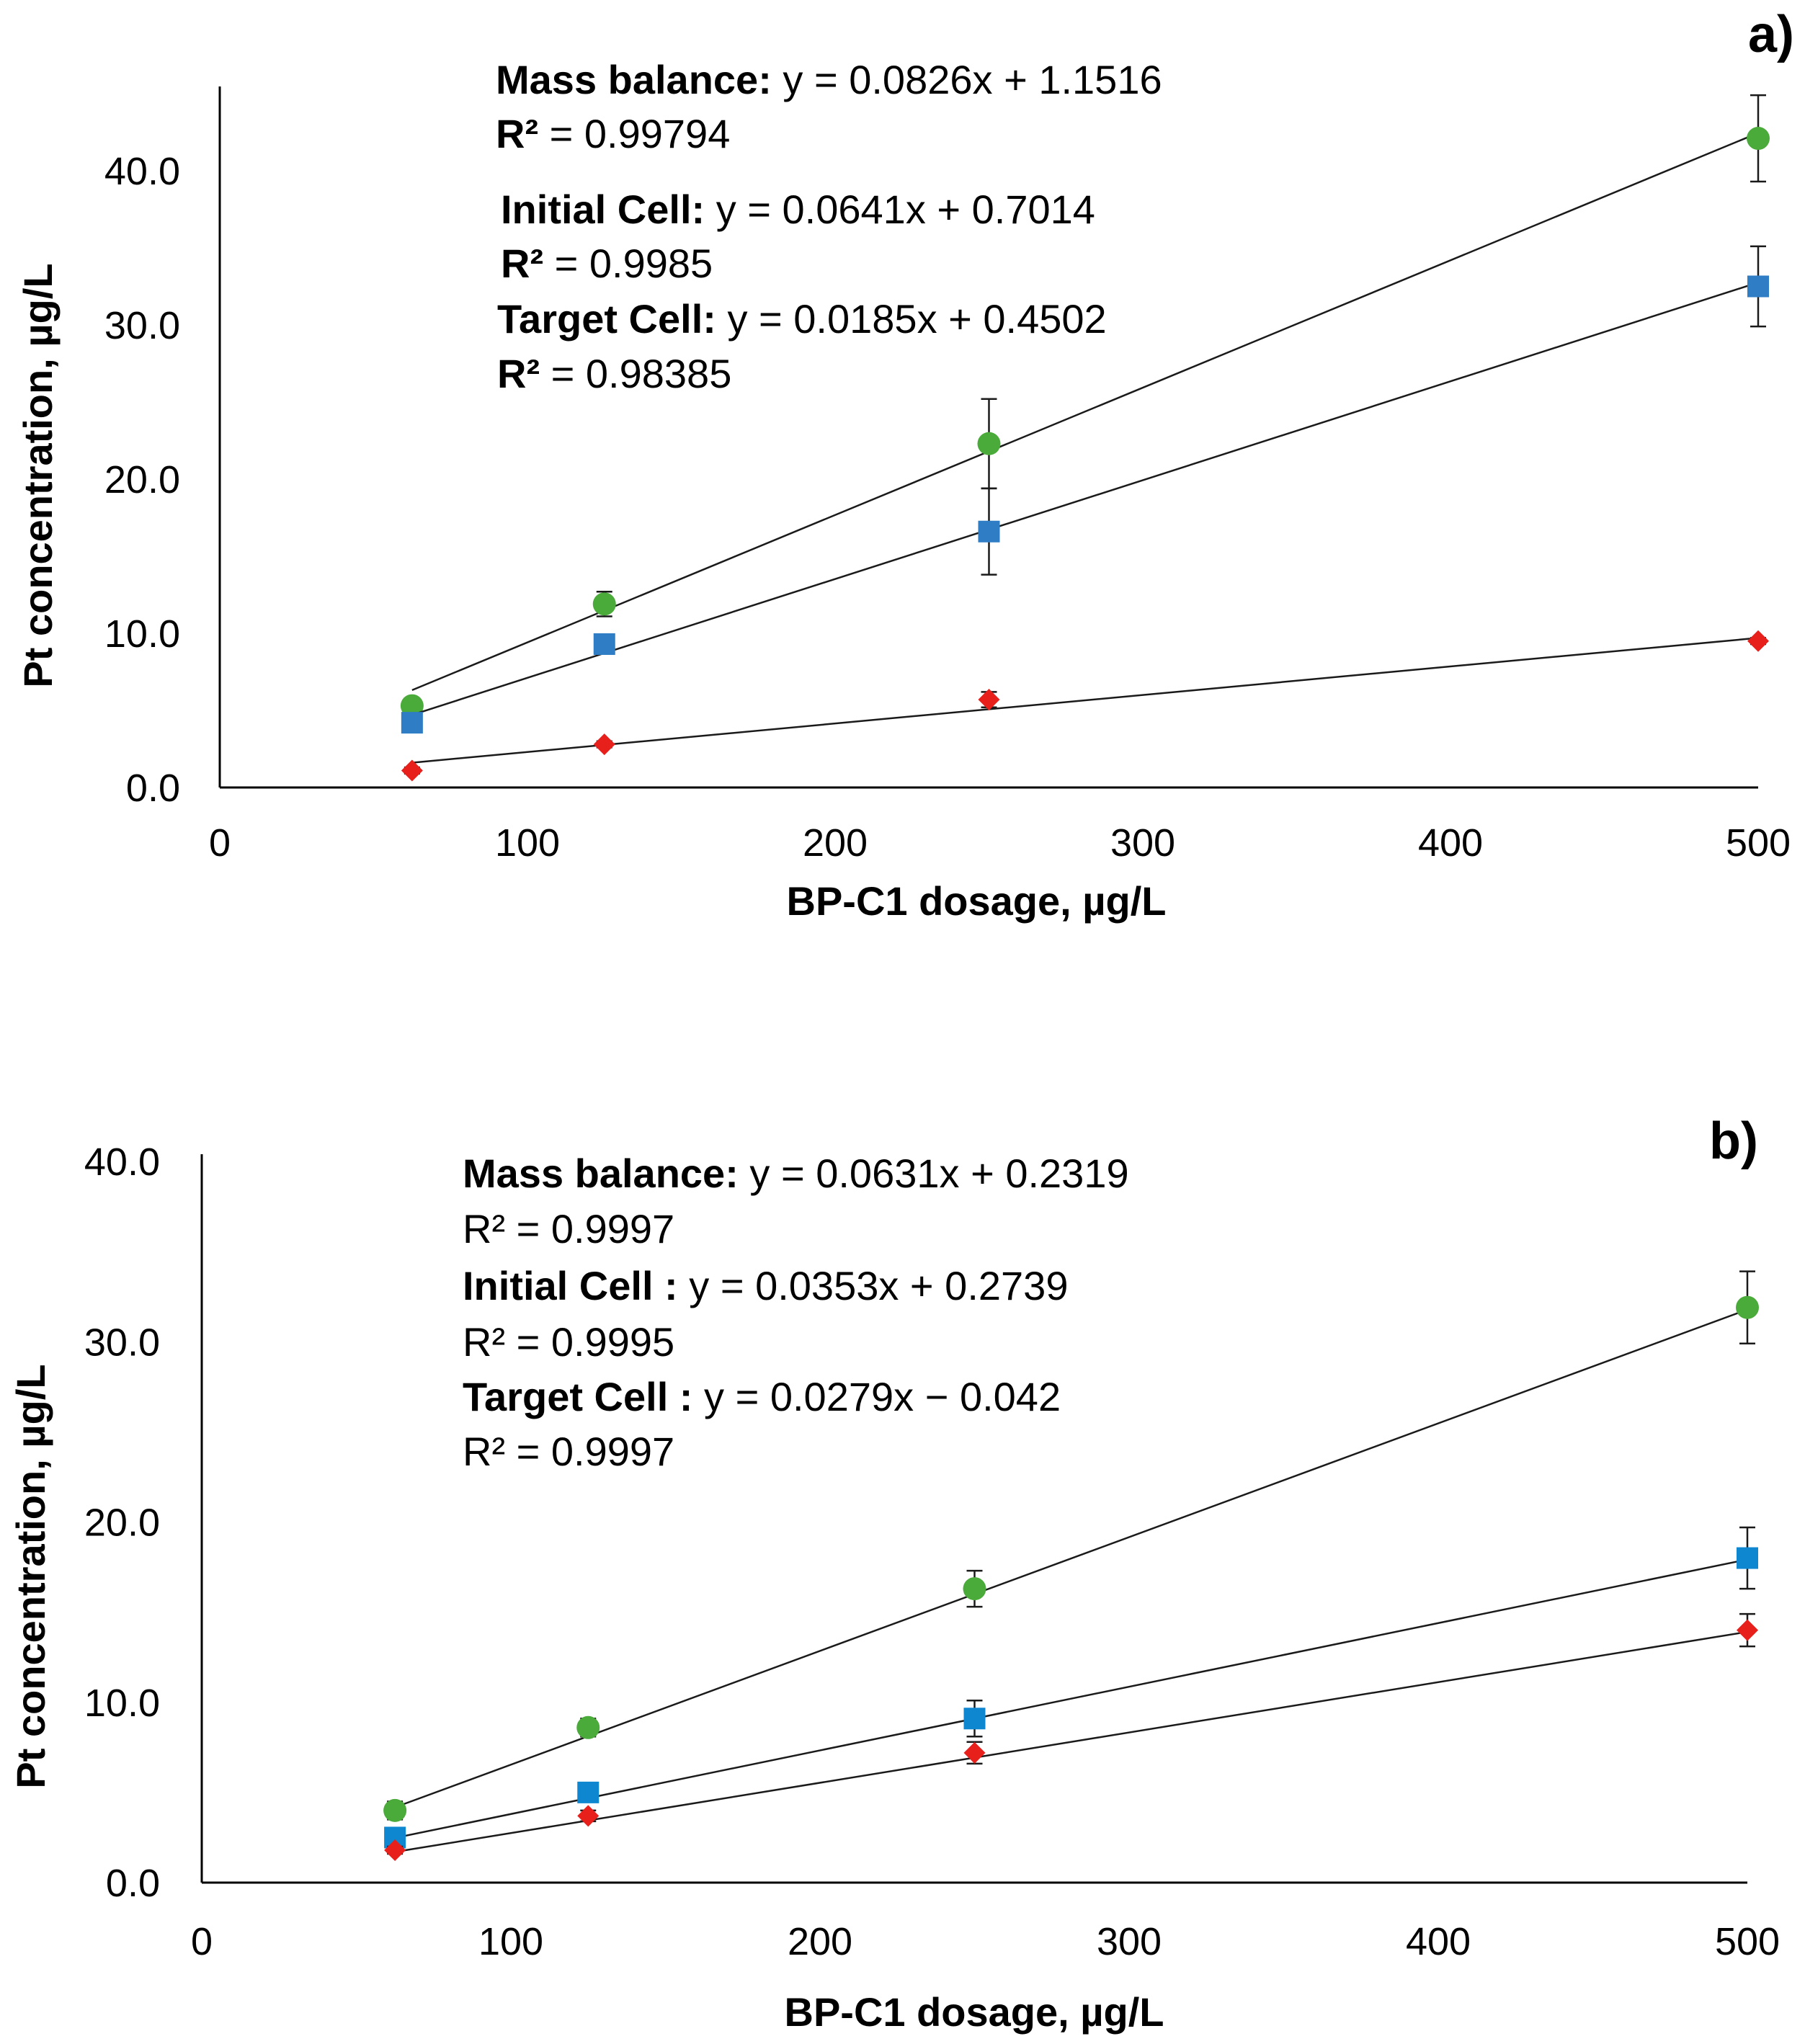  I want to click on annotation-text: = 0.9985, so click(628, 263).